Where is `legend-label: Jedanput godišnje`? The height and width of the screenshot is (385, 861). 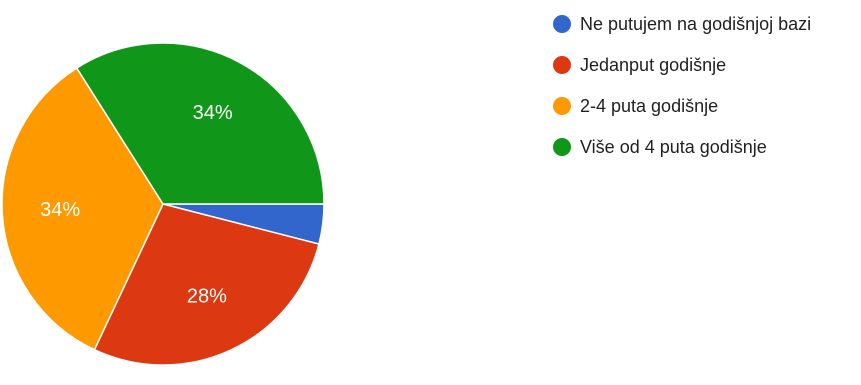 legend-label: Jedanput godišnje is located at coordinates (653, 64).